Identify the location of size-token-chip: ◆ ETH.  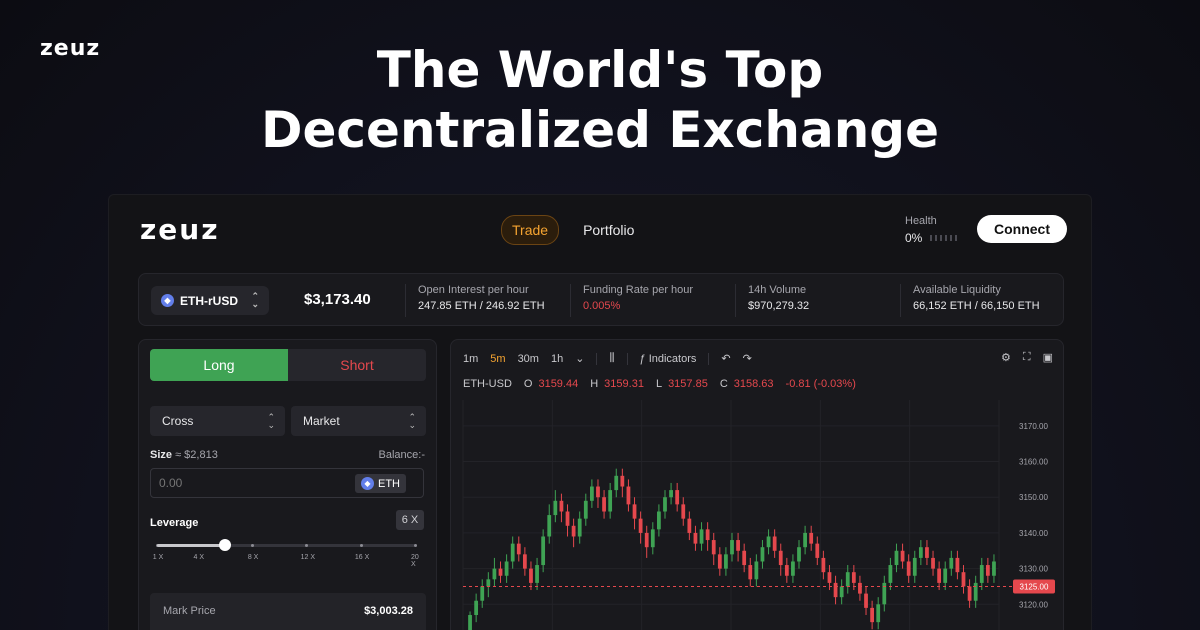
(380, 483).